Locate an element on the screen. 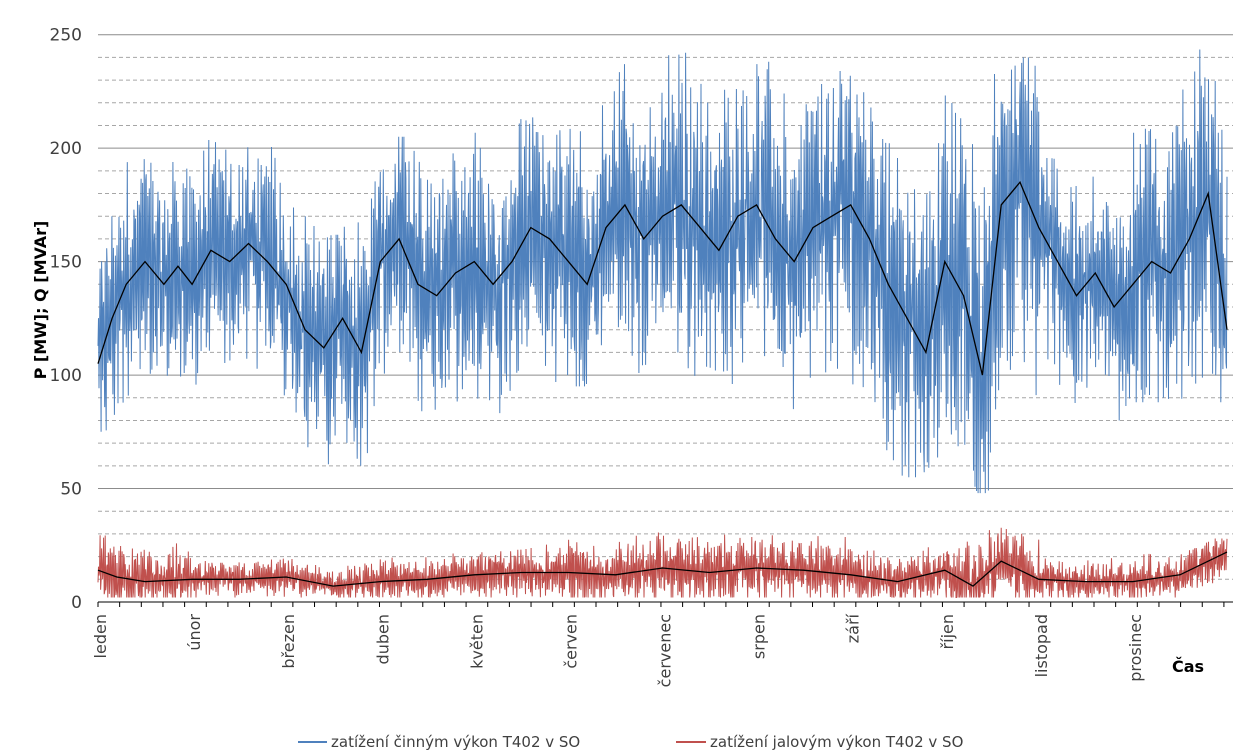  y-tick-label: 100 is located at coordinates (66, 376).